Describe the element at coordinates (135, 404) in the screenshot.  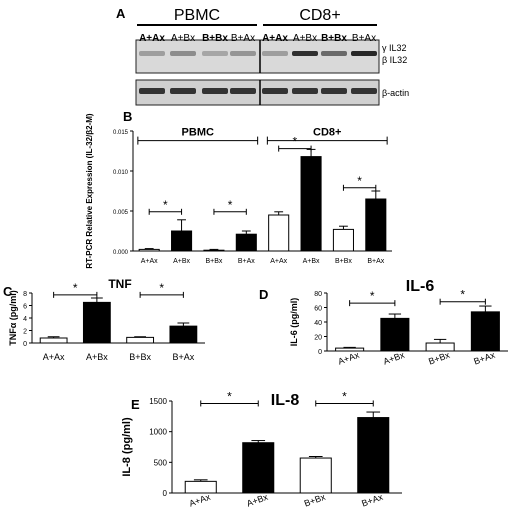
I see `panel-letter-e: E` at that location.